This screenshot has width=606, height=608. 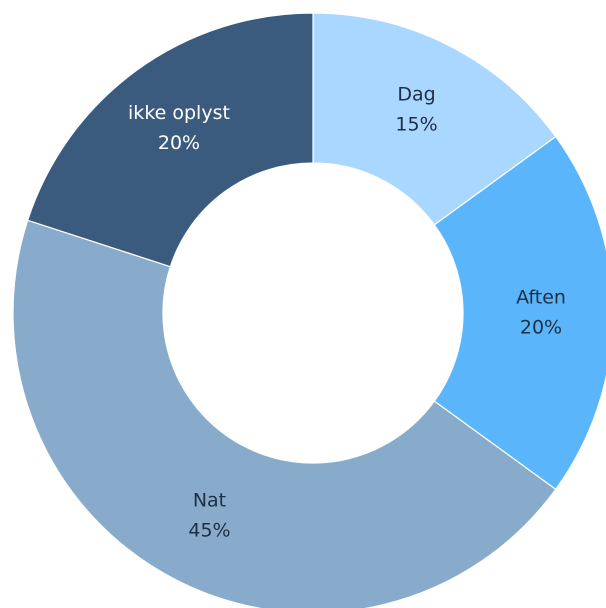 I want to click on slice-value-dag: 15%, so click(x=416, y=124).